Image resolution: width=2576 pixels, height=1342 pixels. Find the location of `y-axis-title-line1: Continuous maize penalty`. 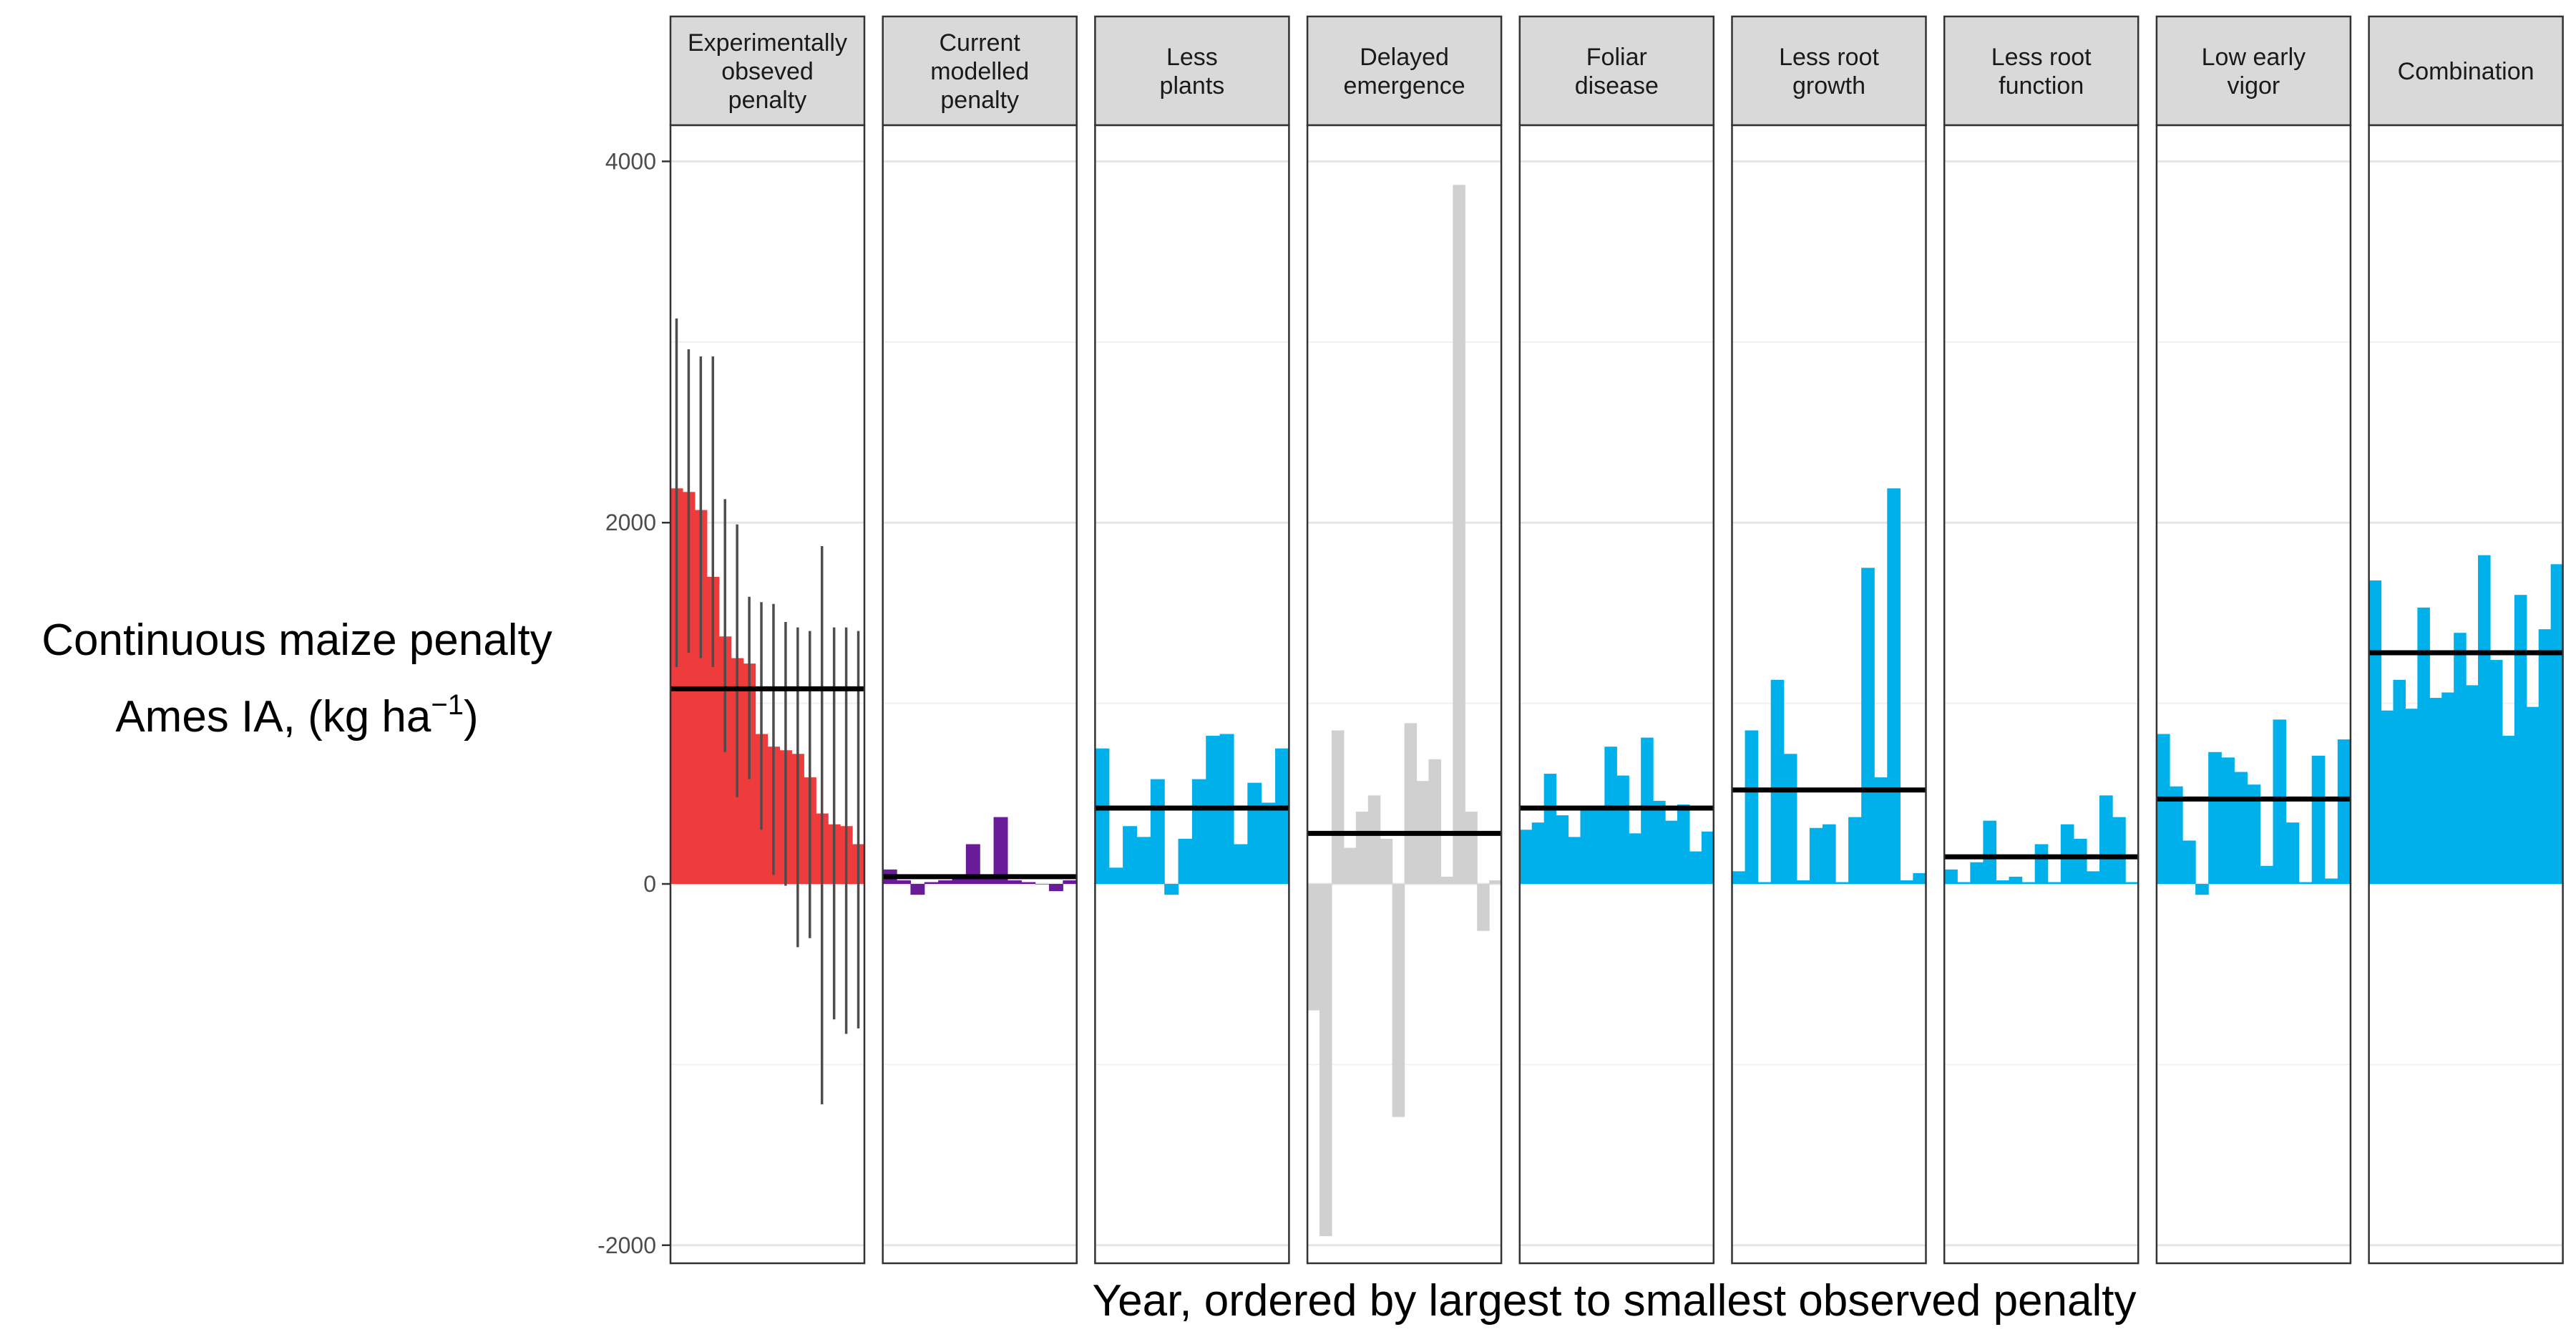

y-axis-title-line1: Continuous maize penalty is located at coordinates (297, 641).